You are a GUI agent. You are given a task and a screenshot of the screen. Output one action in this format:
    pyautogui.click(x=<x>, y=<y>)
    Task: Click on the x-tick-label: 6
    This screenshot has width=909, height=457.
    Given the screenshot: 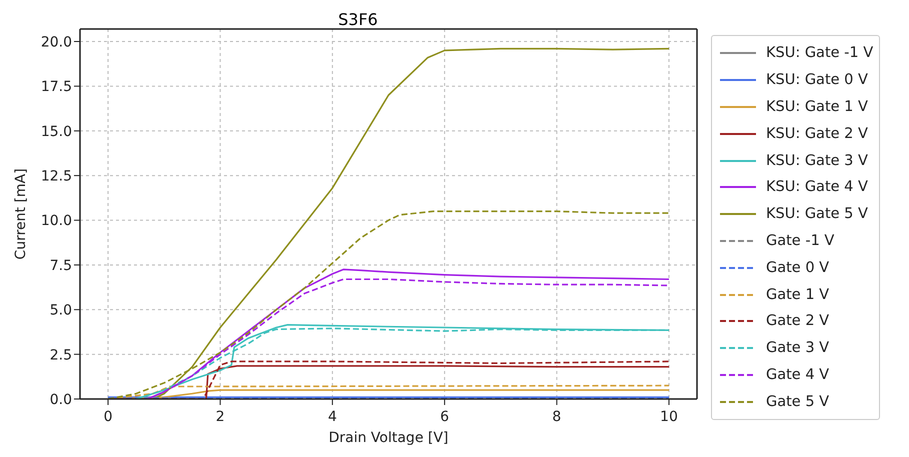 What is the action you would take?
    pyautogui.click(x=445, y=417)
    